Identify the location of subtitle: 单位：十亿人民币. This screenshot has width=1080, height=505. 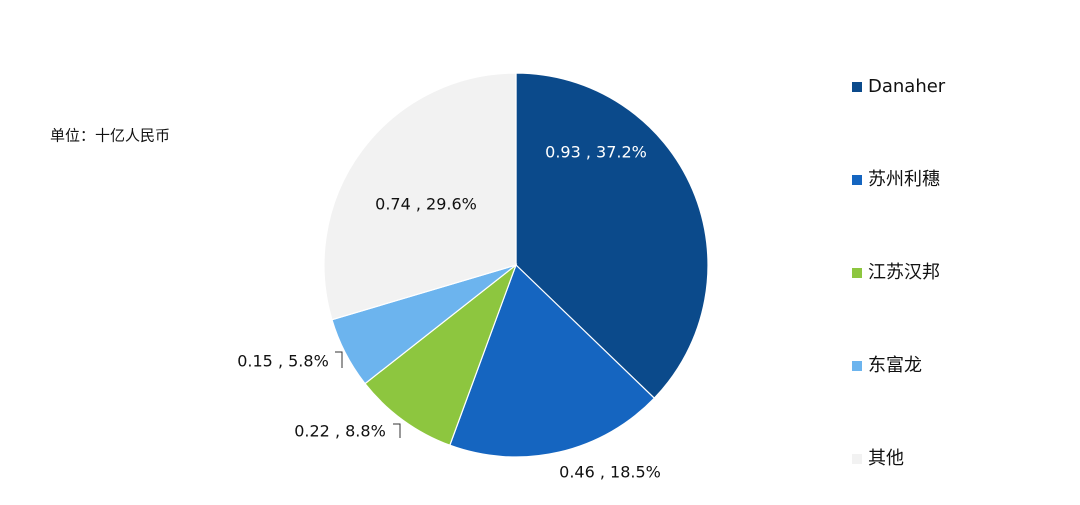
(110, 136).